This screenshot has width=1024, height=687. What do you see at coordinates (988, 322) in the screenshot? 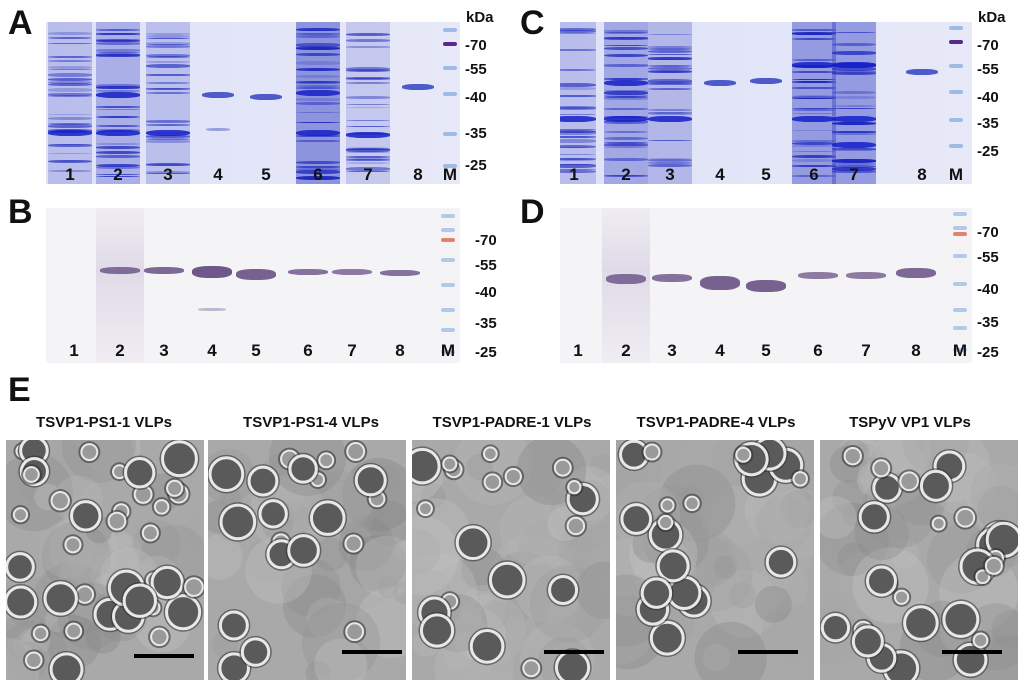
I see `blot-d-kda-marker-label: -35` at bounding box center [988, 322].